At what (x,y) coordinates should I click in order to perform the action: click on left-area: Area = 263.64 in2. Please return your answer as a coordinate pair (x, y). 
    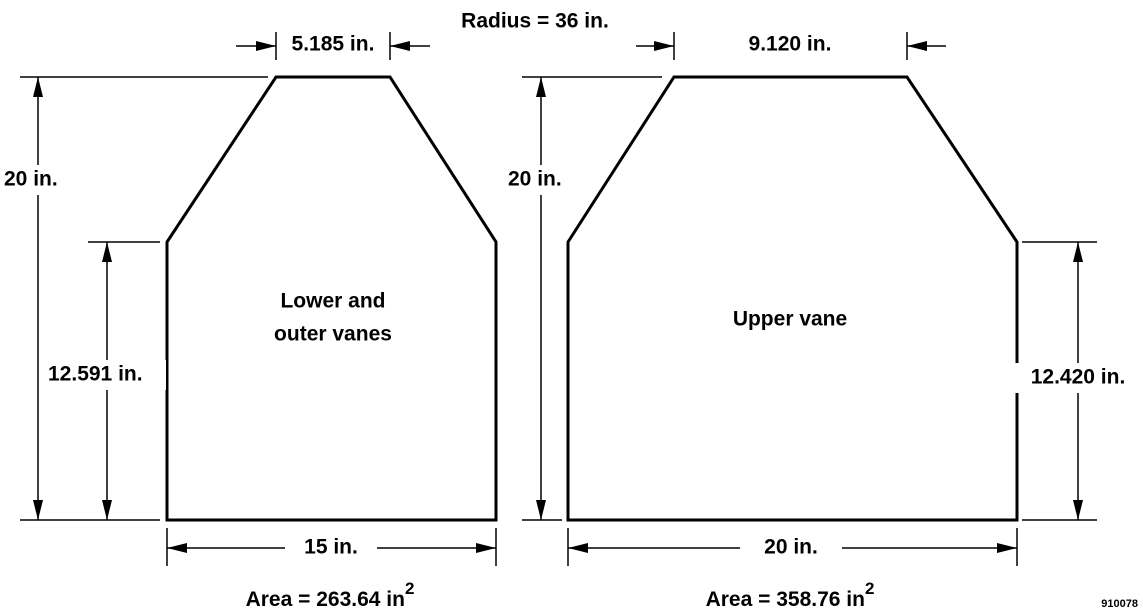
    Looking at the image, I should click on (330, 594).